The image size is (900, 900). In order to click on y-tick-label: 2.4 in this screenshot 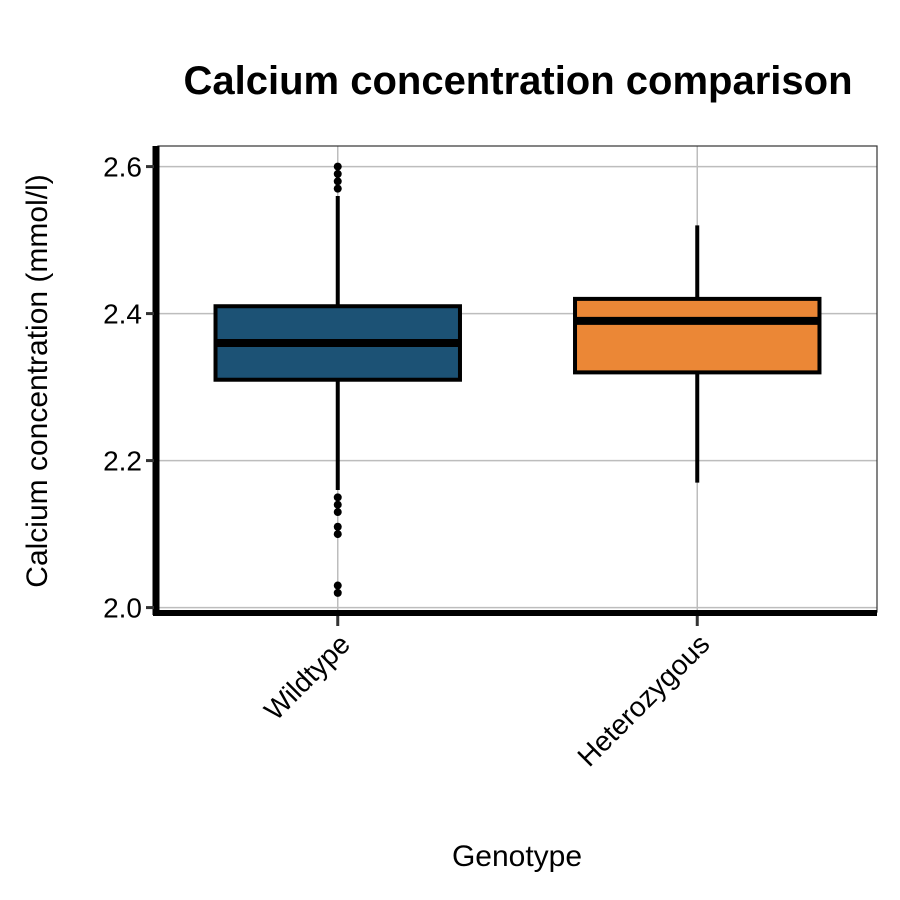, I will do `click(122, 314)`.